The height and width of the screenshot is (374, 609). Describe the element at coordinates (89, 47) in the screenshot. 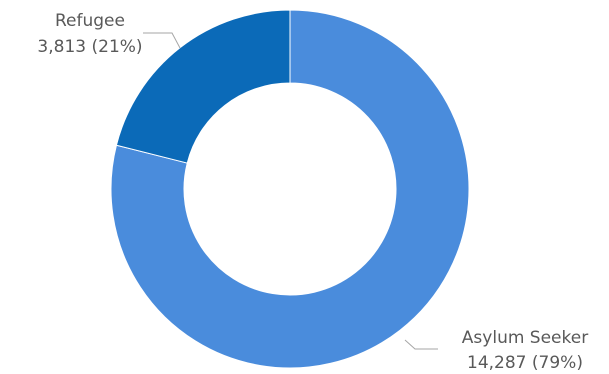

I see `refugee-value-label: 3,813 (21%)` at that location.